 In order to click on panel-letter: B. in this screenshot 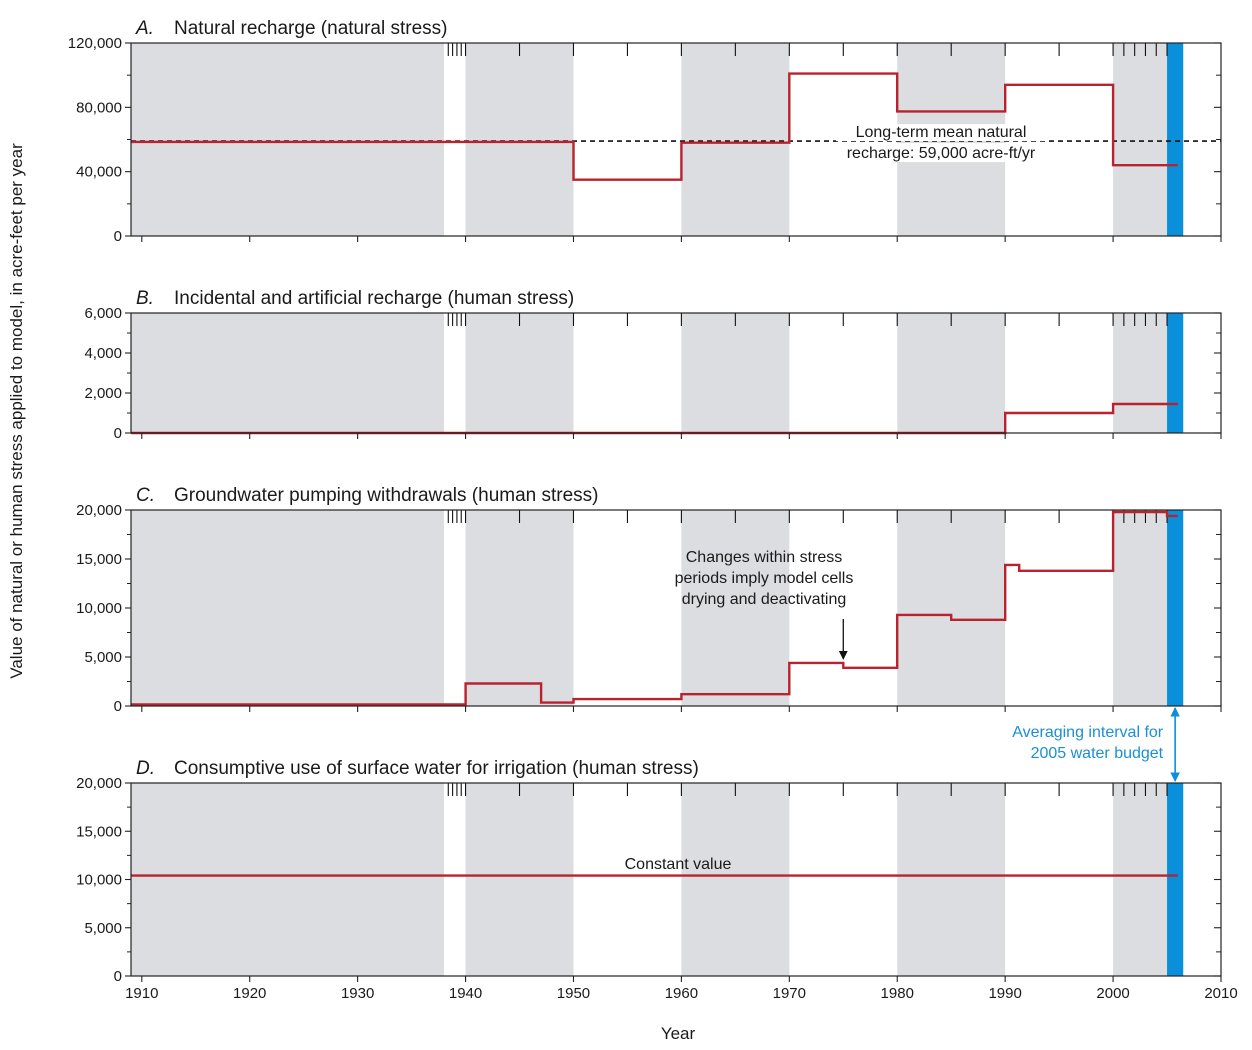, I will do `click(145, 298)`.